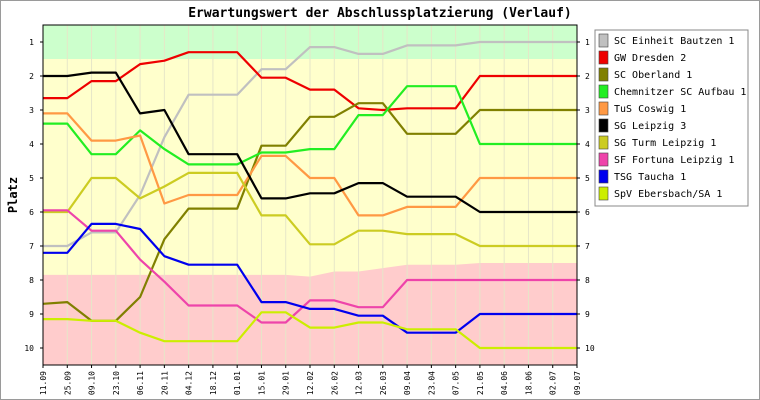 This screenshot has height=400, width=760. What do you see at coordinates (31, 246) in the screenshot?
I see `y-tick-label: 7` at bounding box center [31, 246].